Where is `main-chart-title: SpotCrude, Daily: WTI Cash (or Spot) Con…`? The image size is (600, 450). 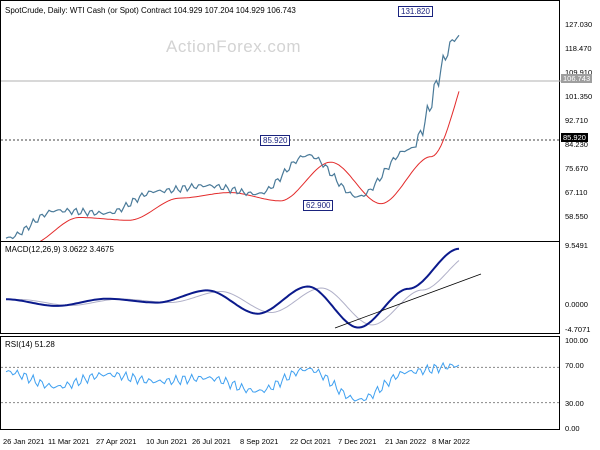 main-chart-title: SpotCrude, Daily: WTI Cash (or Spot) Con… is located at coordinates (150, 10).